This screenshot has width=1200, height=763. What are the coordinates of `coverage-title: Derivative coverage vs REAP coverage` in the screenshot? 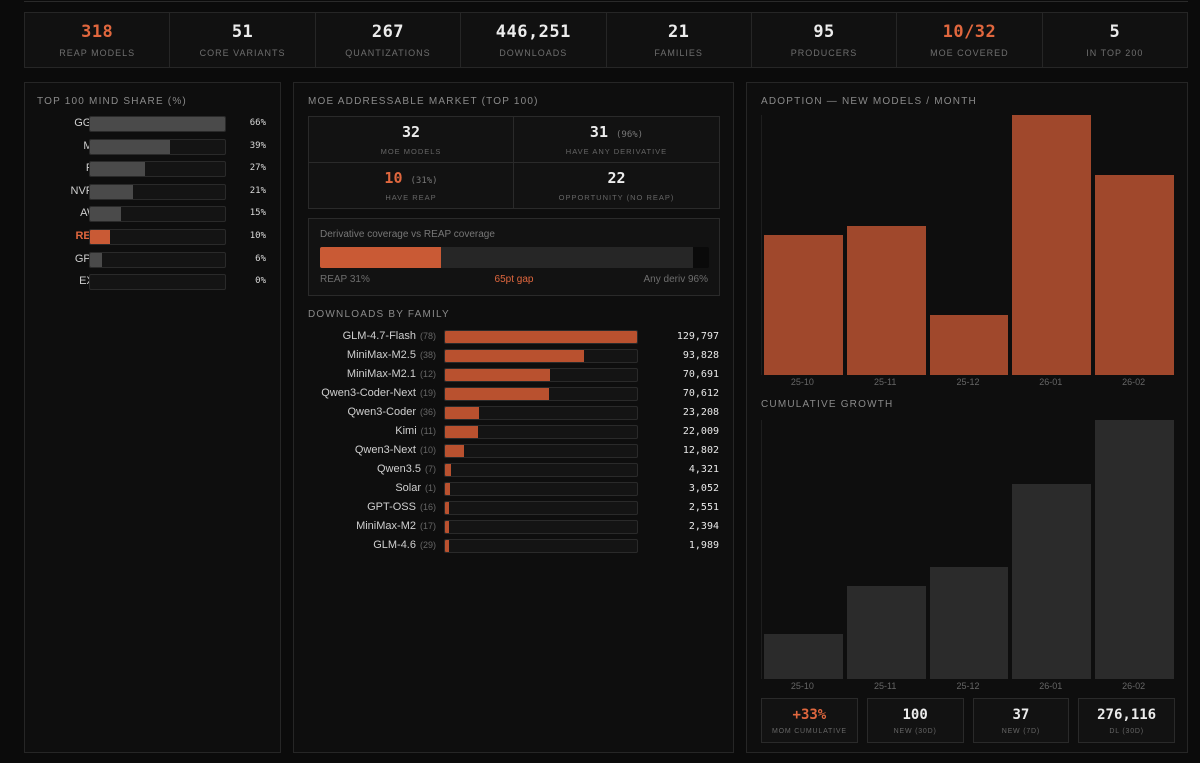 It's located at (407, 234).